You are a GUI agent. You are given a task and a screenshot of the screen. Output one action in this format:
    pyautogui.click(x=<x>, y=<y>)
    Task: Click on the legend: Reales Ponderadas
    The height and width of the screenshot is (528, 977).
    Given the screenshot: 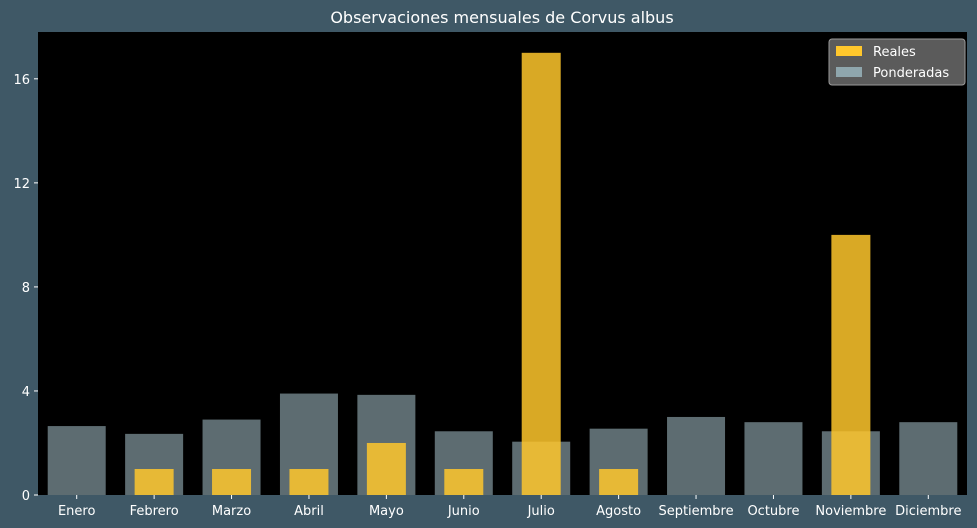 What is the action you would take?
    pyautogui.click(x=897, y=62)
    